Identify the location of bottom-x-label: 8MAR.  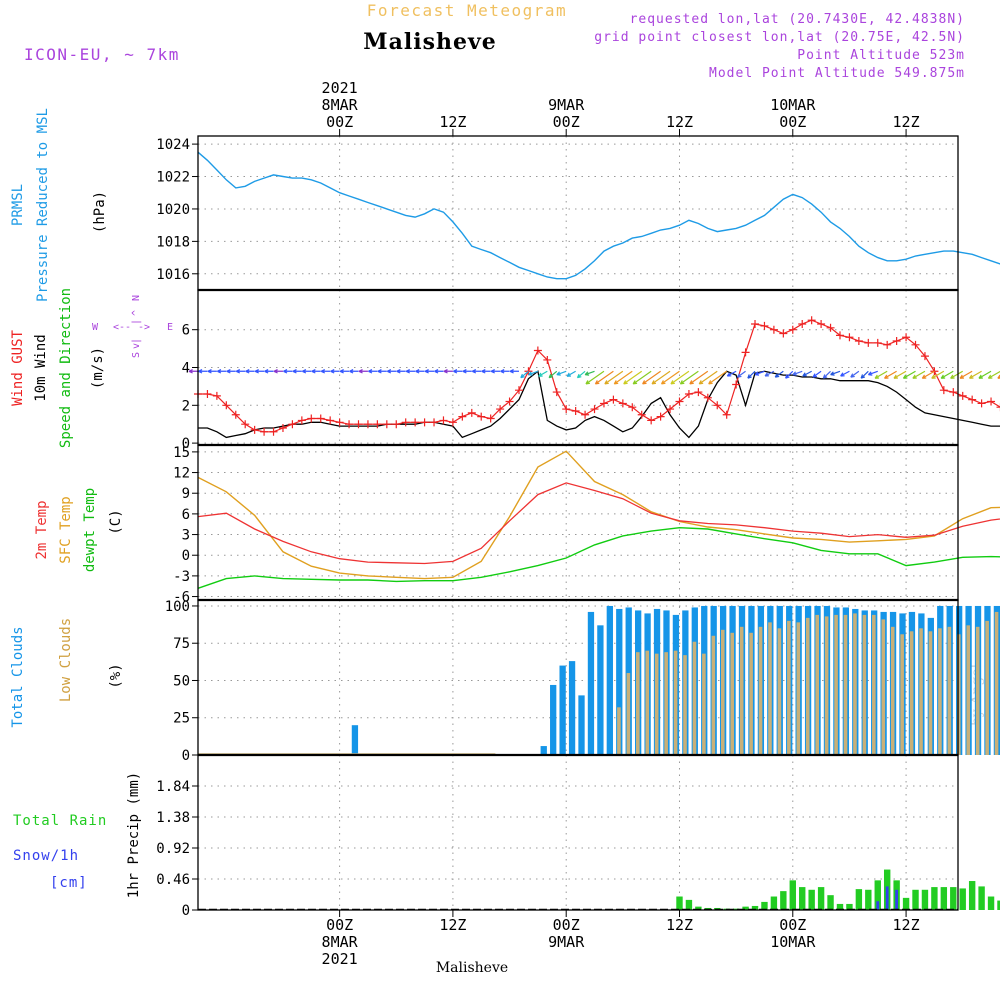
(340, 942).